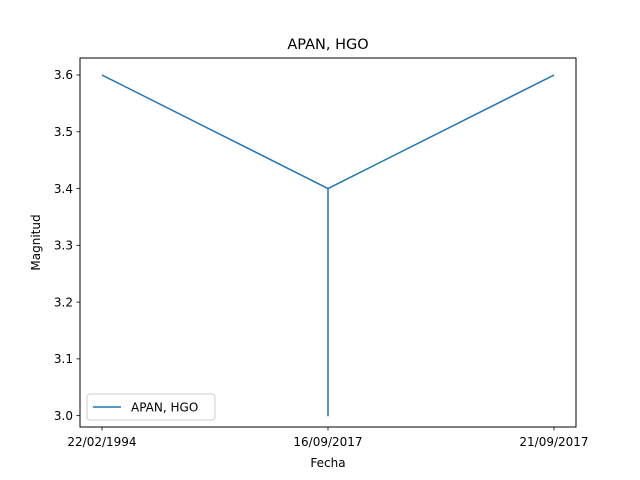  What do you see at coordinates (101, 442) in the screenshot?
I see `x-tick-label: 22/02/1994` at bounding box center [101, 442].